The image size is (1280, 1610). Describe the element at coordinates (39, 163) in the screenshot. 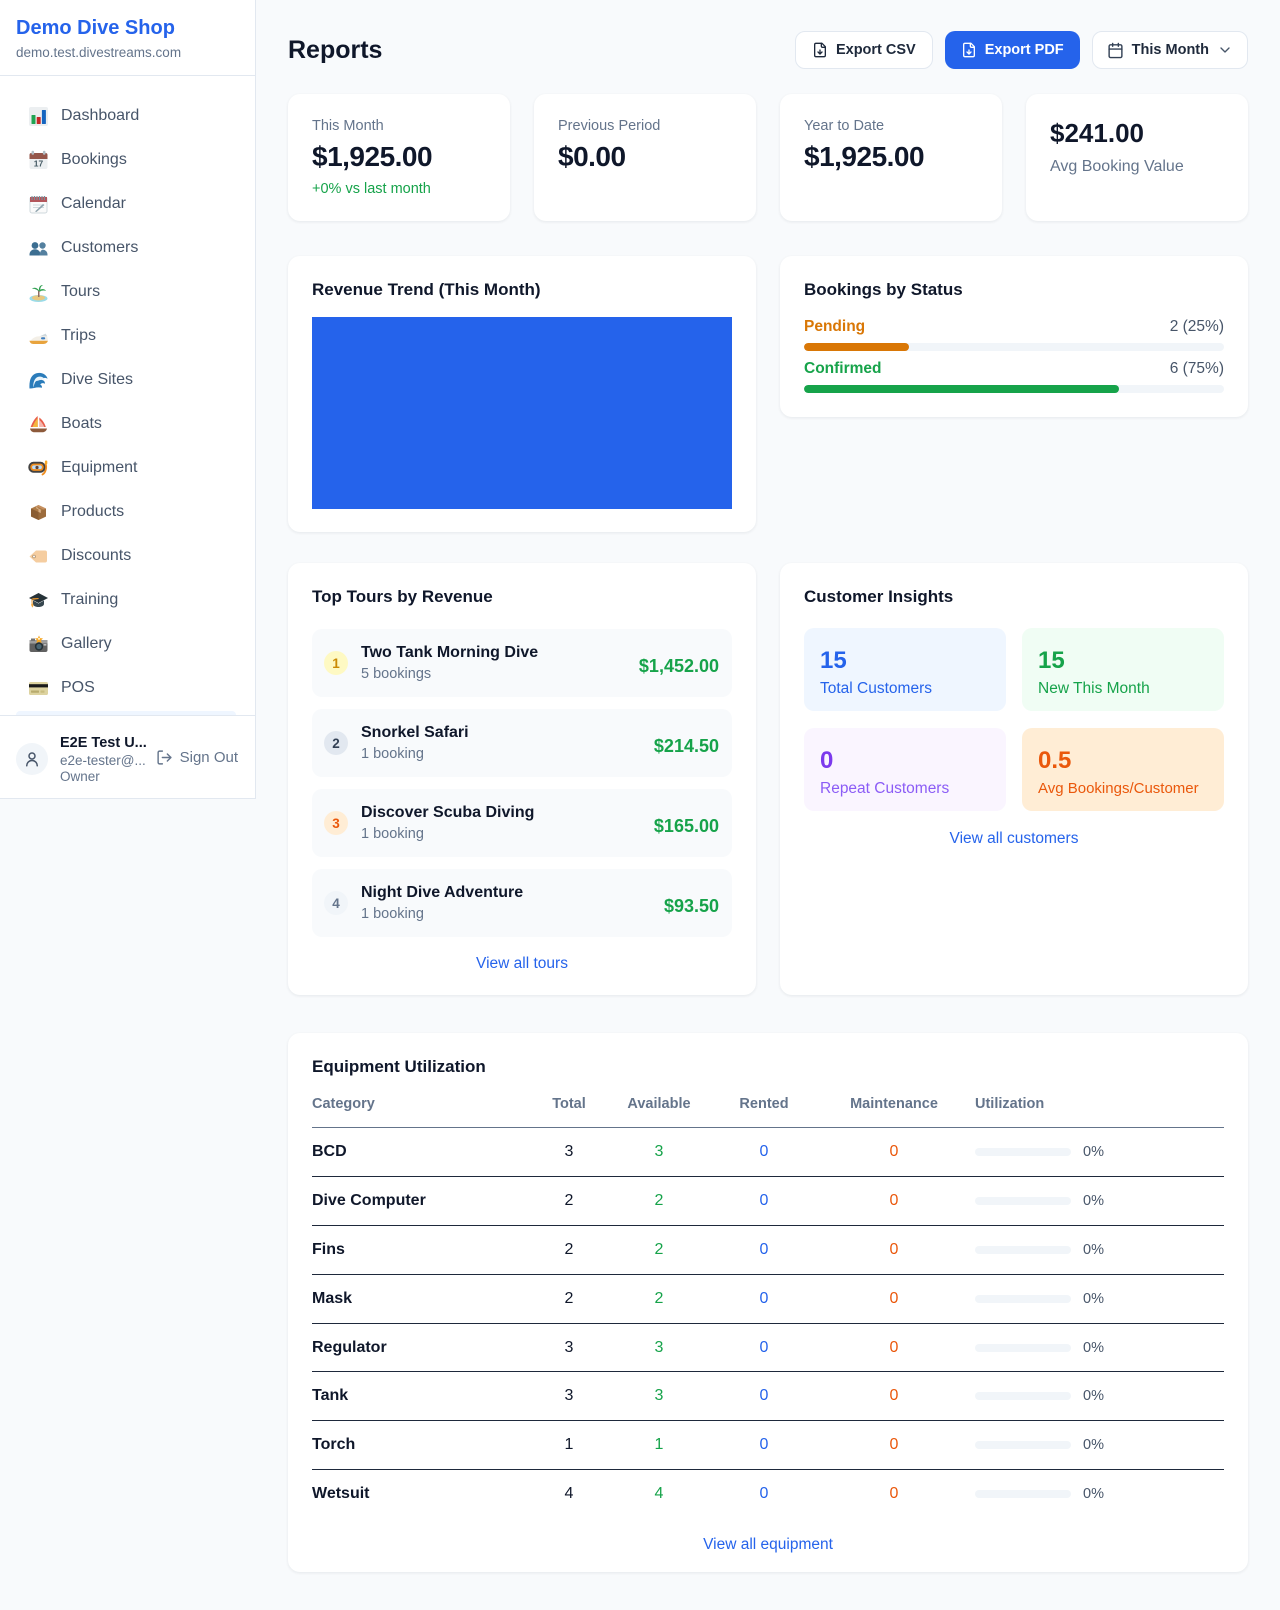

I see `svg-text: 17` at that location.